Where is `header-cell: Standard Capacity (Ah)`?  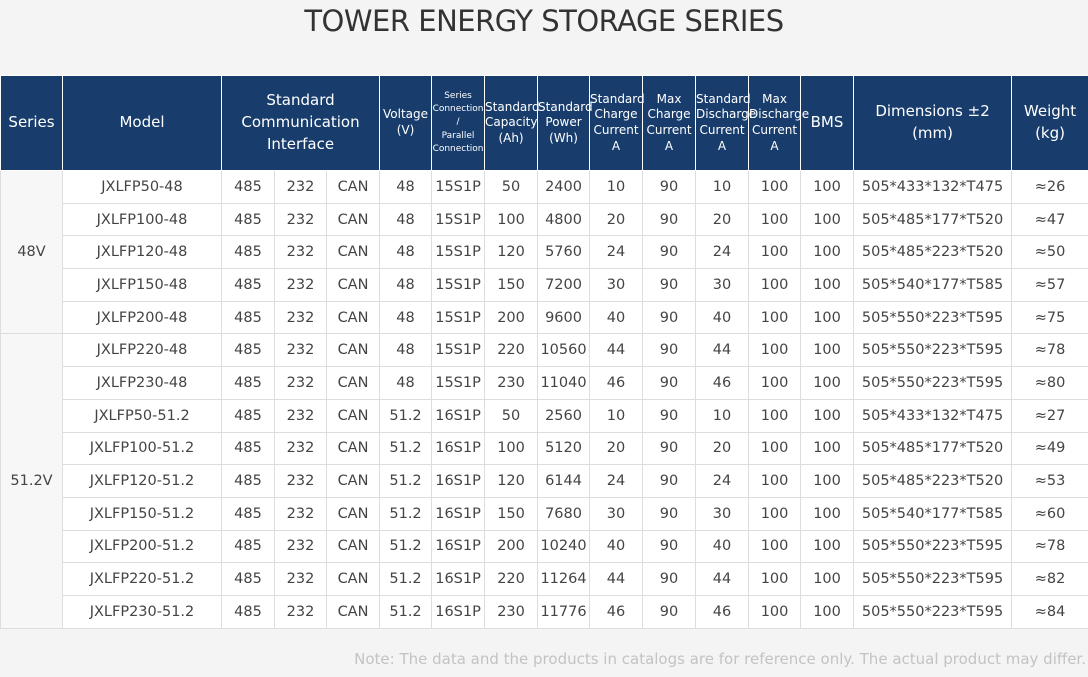
header-cell: Standard Capacity (Ah) is located at coordinates (512, 123).